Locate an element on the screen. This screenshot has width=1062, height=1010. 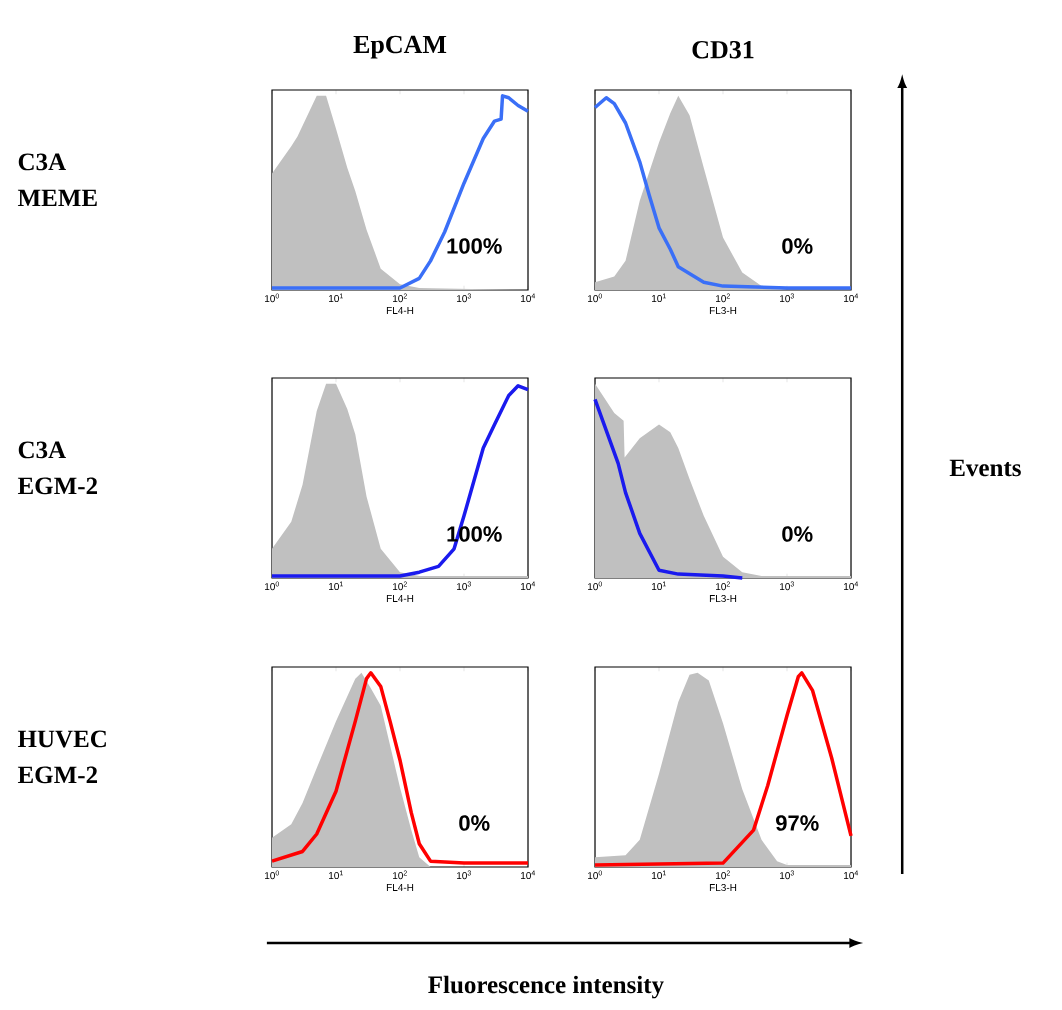
chart-title: EpCAM is located at coordinates (400, 47).